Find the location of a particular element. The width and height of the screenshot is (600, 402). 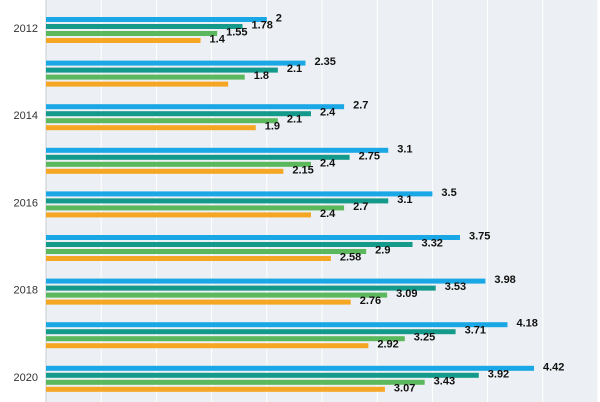

data-label: 1.78 is located at coordinates (262, 26).